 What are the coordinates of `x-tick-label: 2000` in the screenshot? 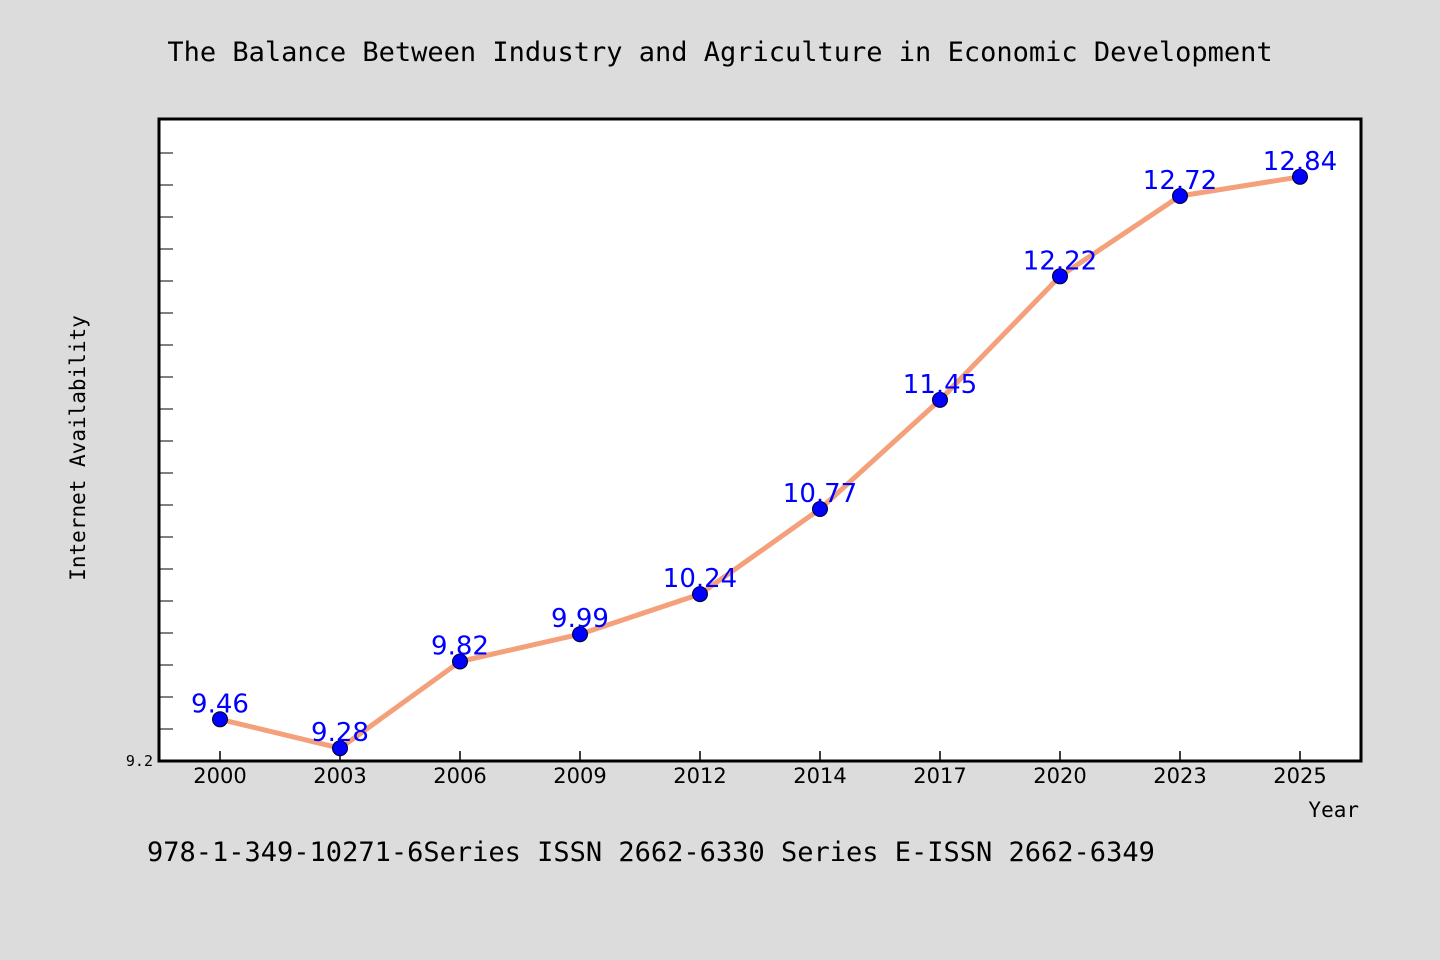 It's located at (219, 776).